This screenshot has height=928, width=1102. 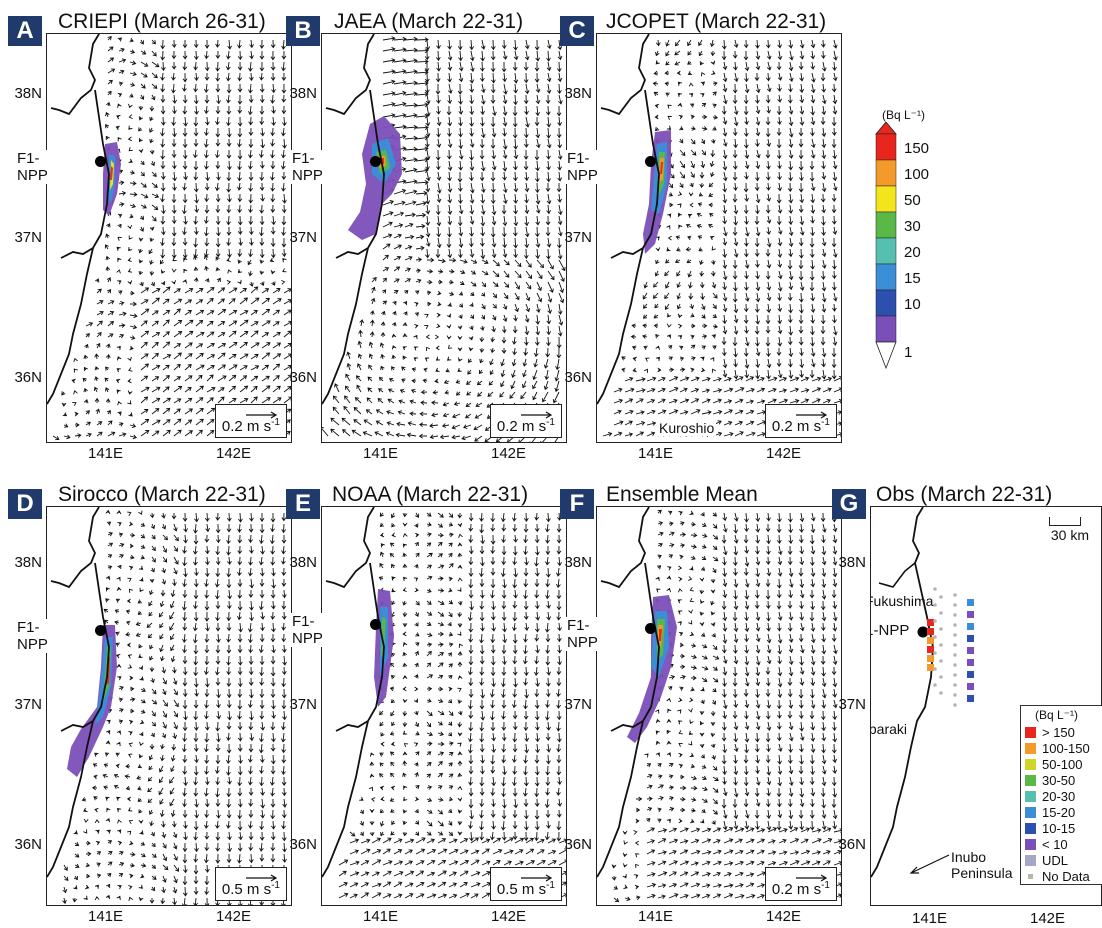 I want to click on npp-site-dot, so click(x=650, y=161).